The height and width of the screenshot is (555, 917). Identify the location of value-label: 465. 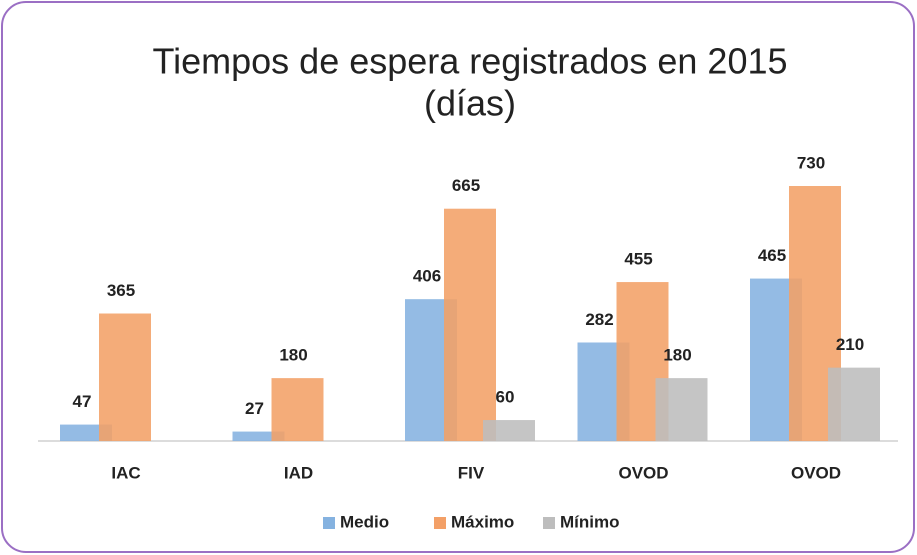
(772, 255).